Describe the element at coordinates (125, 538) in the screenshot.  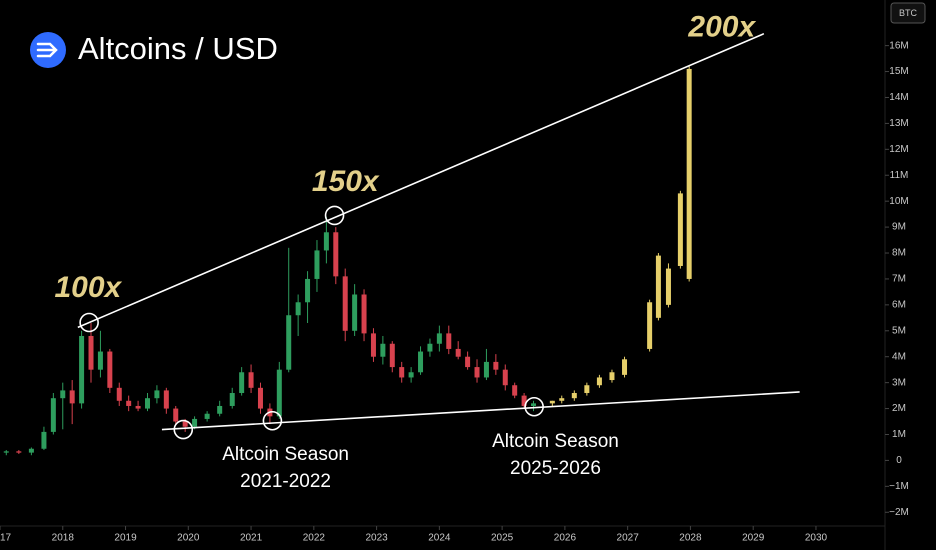
I see `x-tick-label: 2019` at that location.